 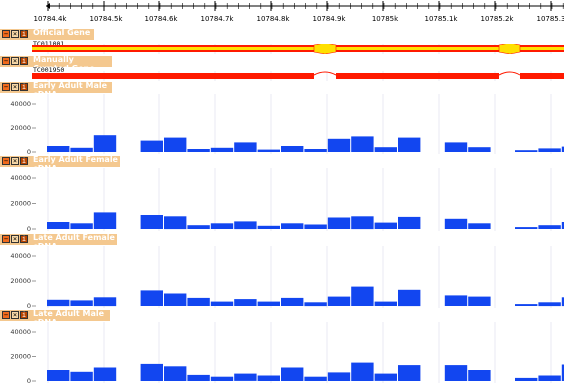 I want to click on official-gene-feature, so click(x=282, y=49).